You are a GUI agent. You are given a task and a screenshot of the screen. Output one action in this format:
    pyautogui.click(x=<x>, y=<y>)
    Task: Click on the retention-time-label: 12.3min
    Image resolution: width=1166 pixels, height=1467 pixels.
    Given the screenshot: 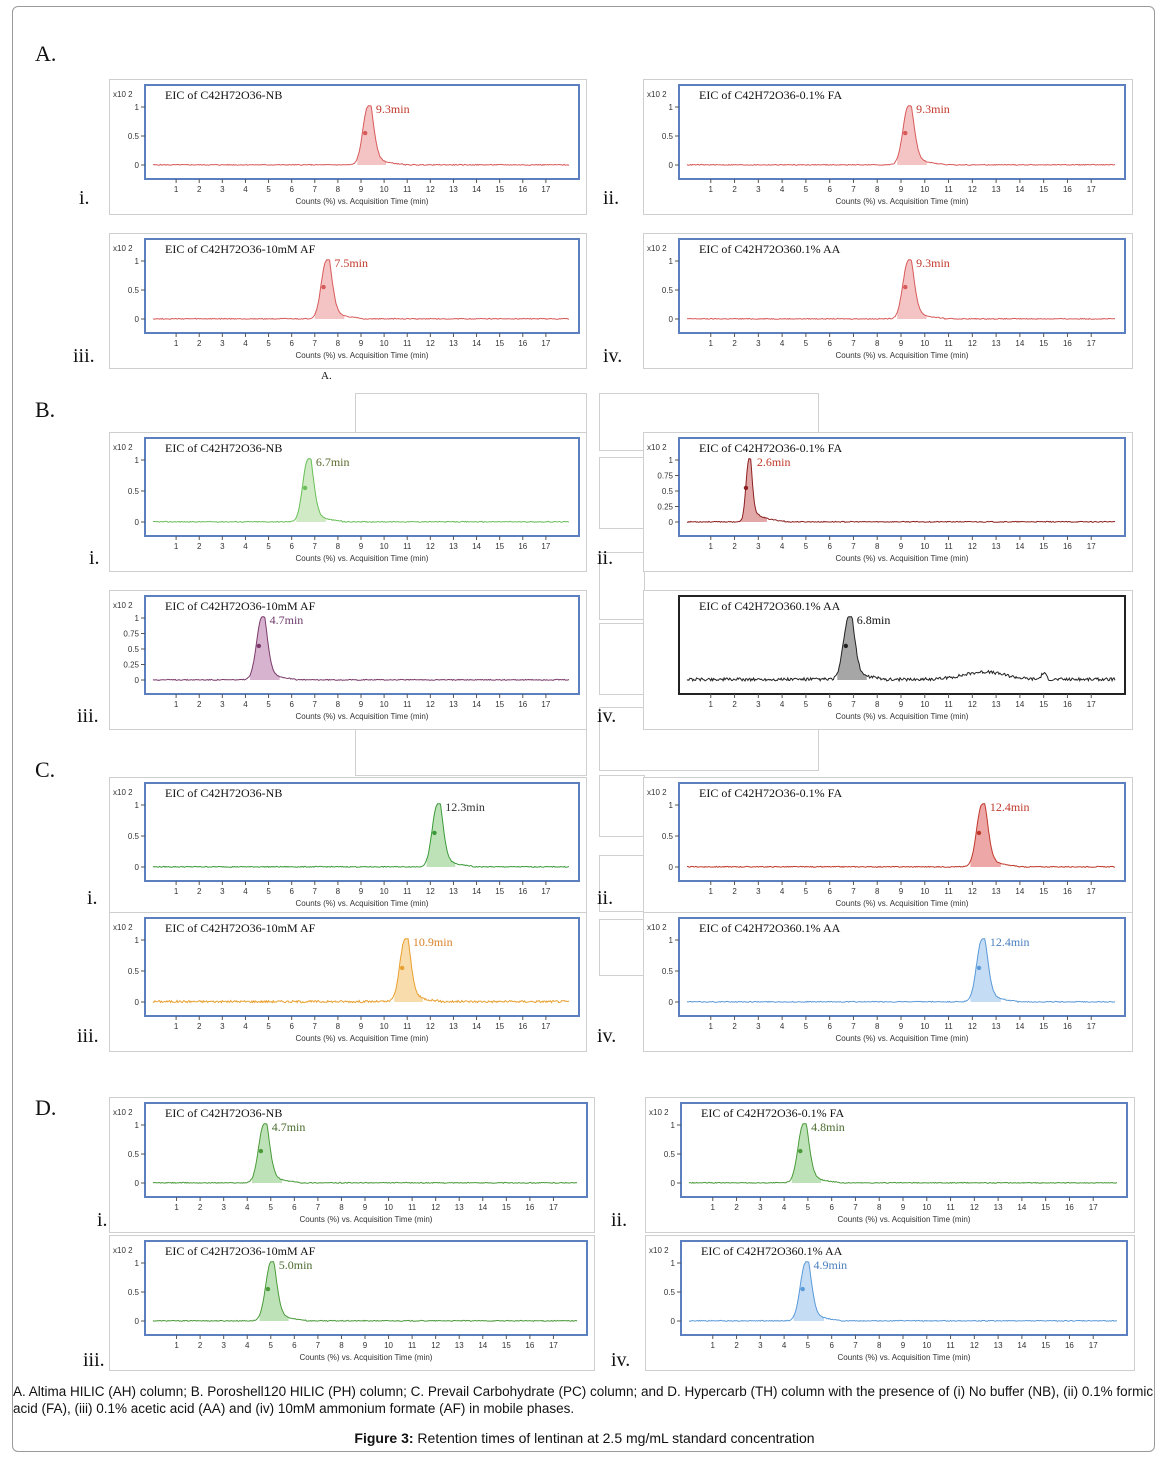 What is the action you would take?
    pyautogui.click(x=465, y=807)
    